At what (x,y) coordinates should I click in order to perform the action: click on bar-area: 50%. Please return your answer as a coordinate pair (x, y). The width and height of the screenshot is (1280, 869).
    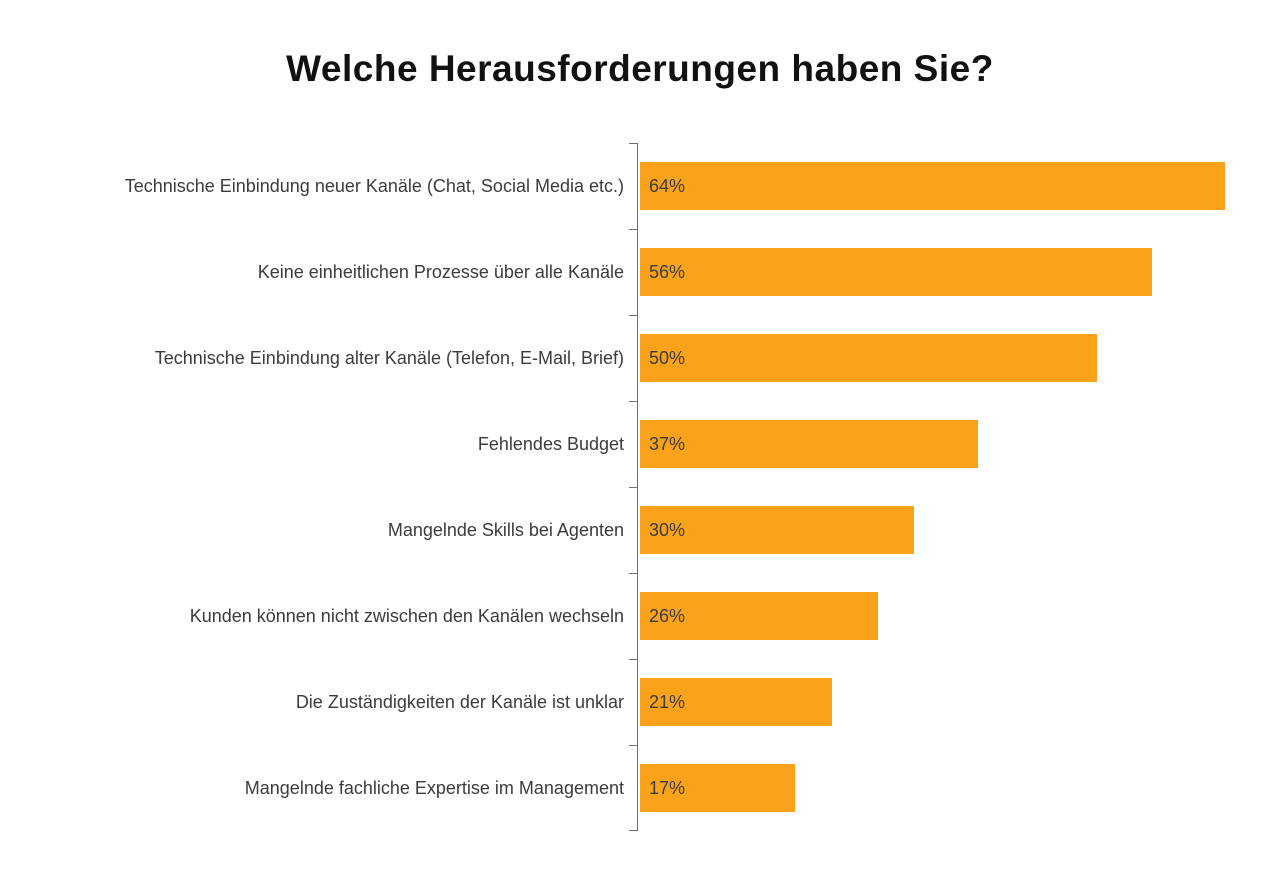
    Looking at the image, I should click on (958, 358).